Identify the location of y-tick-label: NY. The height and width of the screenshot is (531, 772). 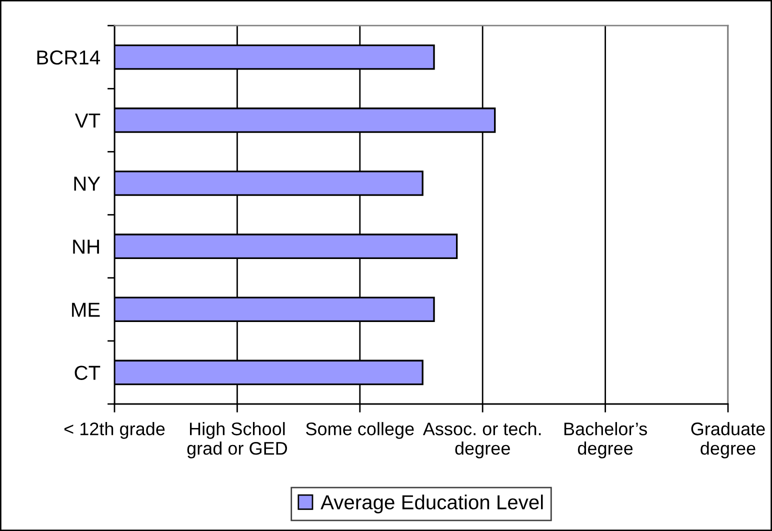
(87, 183).